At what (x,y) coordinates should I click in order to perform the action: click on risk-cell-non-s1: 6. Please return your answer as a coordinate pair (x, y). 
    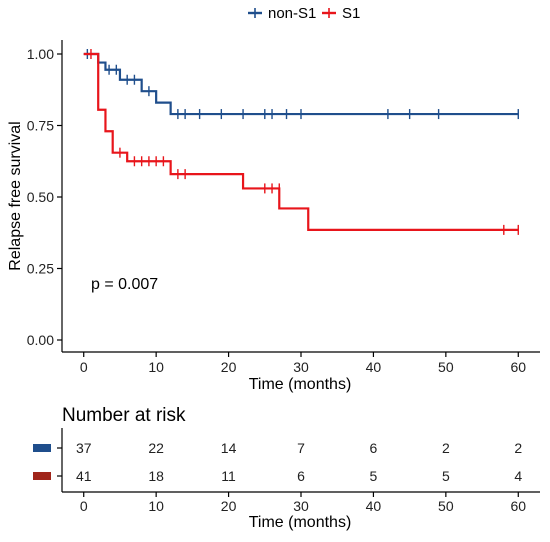
    Looking at the image, I should click on (374, 448).